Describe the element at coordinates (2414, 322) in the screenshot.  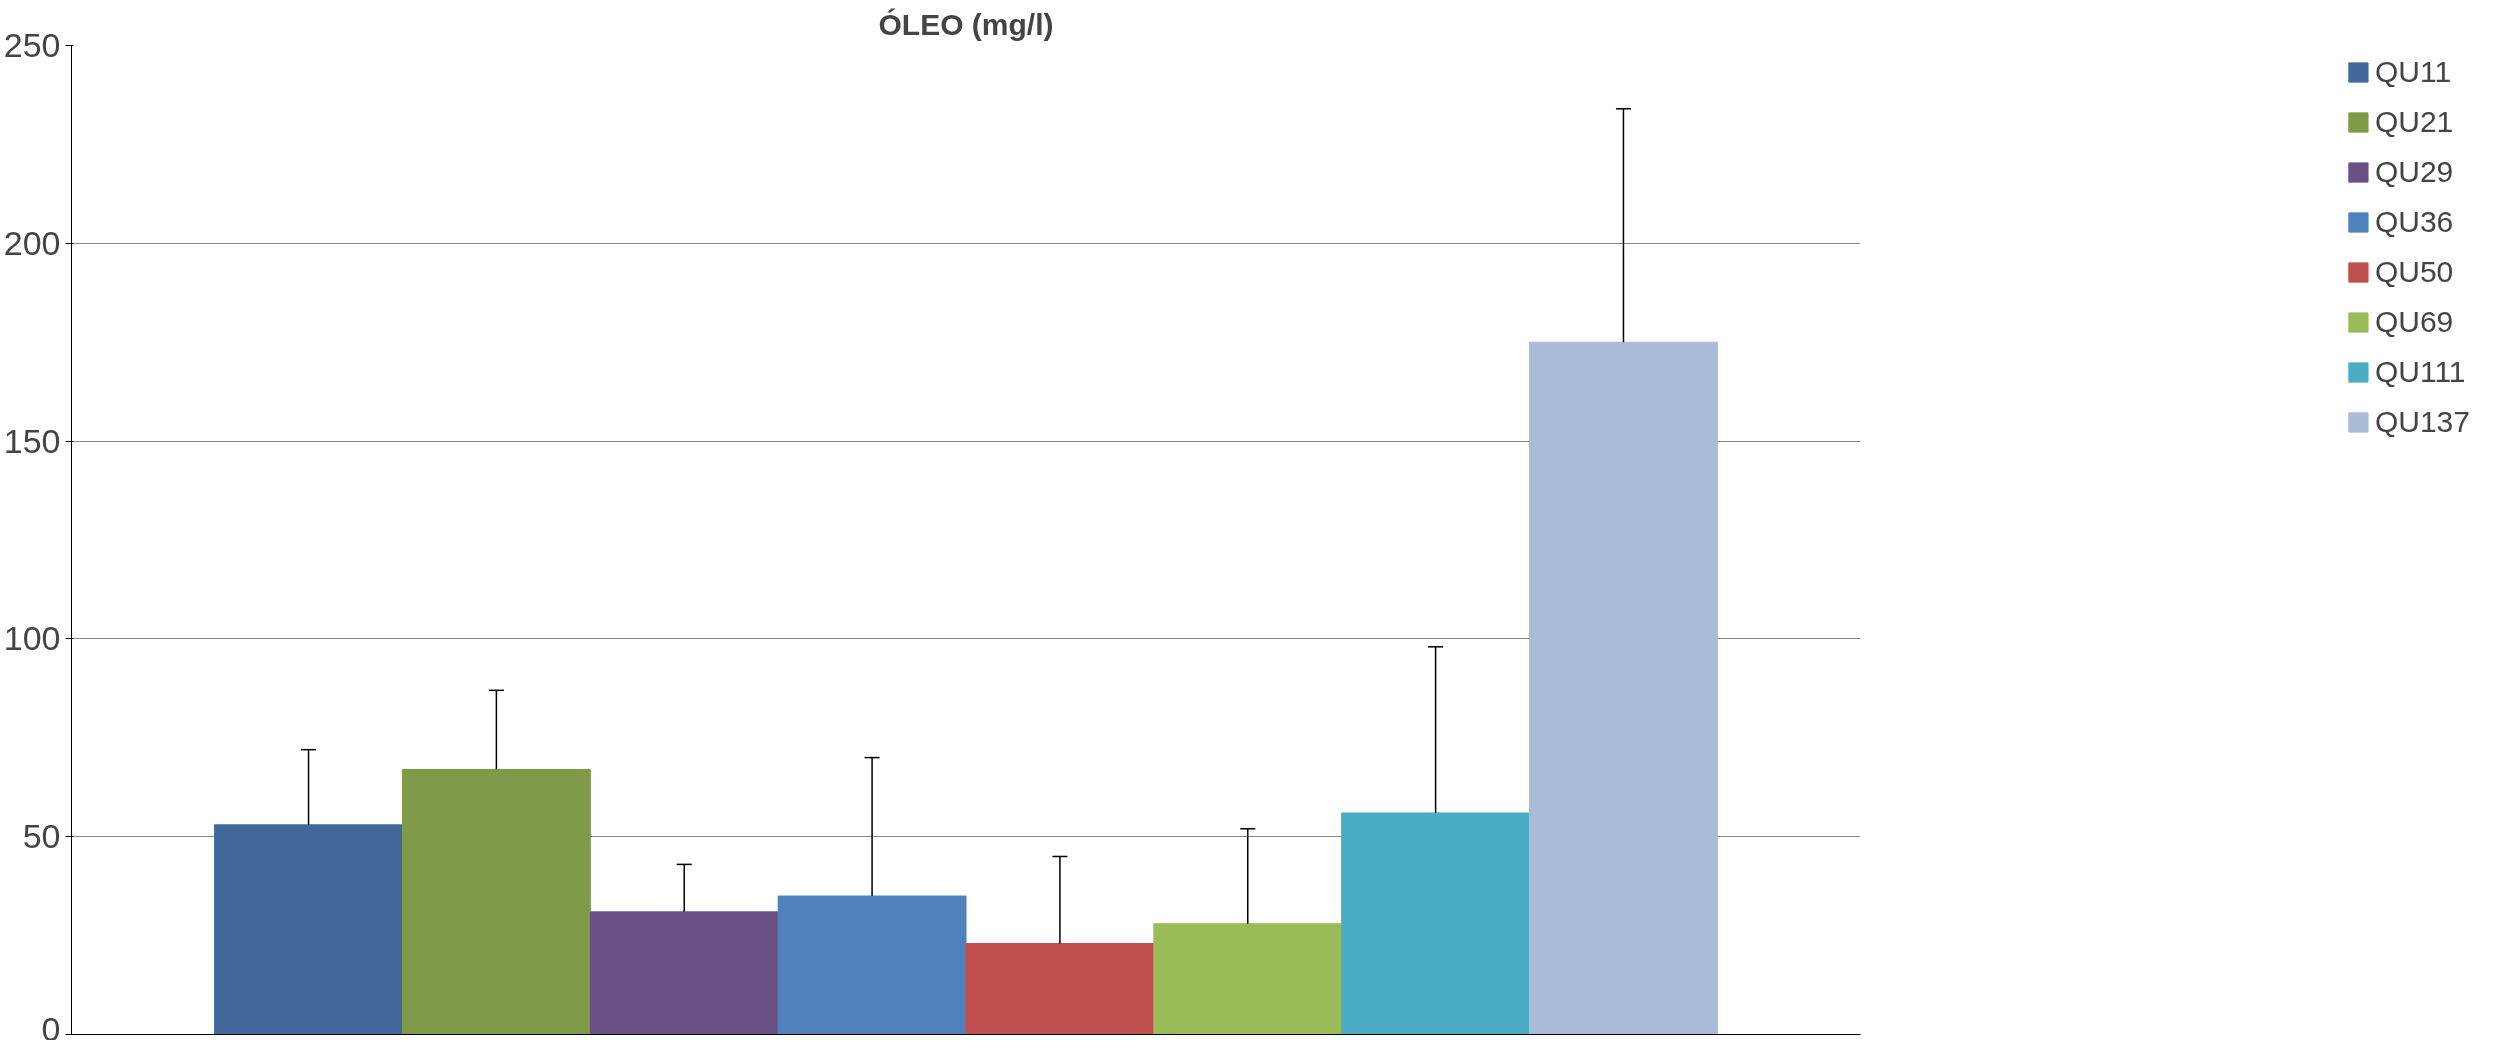
I see `legend-label: QU69` at that location.